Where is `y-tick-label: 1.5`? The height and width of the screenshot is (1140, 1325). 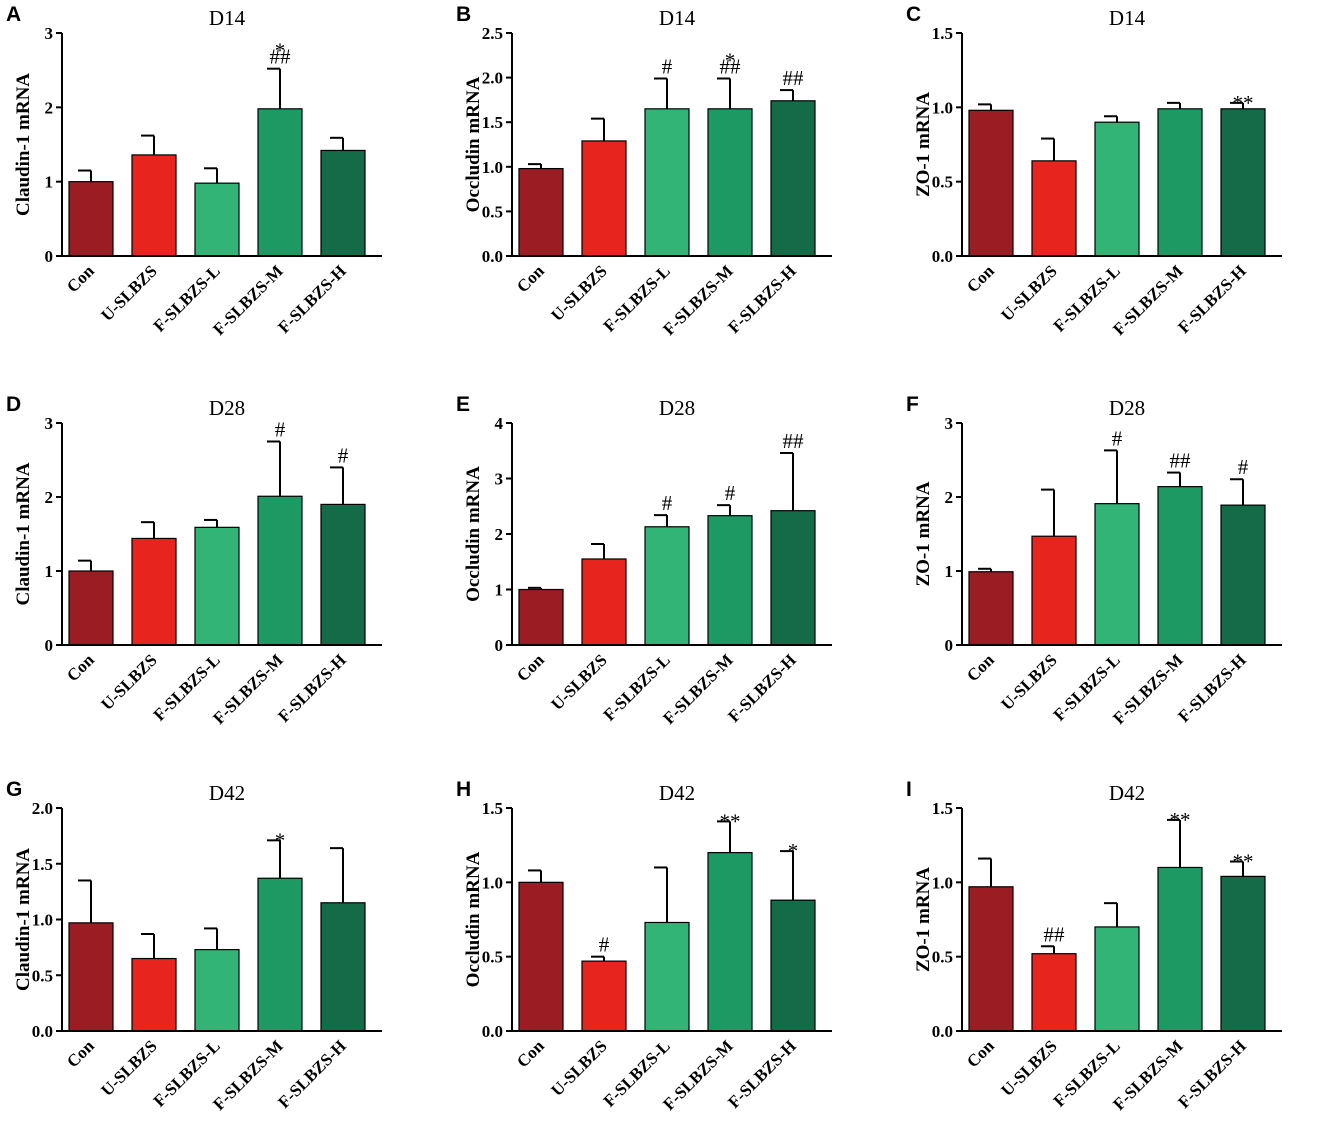 y-tick-label: 1.5 is located at coordinates (42, 864).